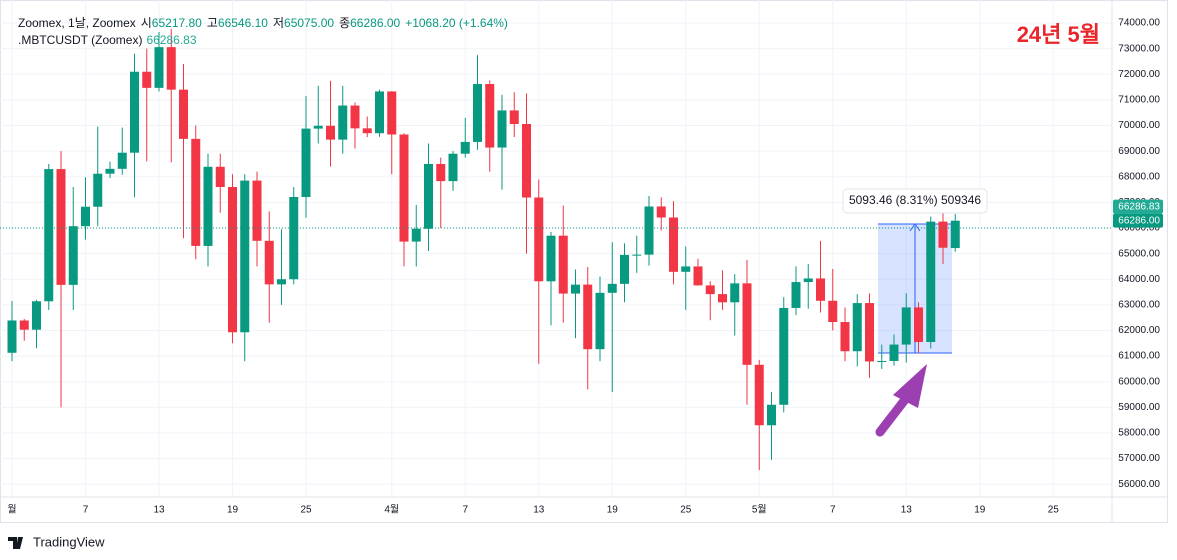 This screenshot has width=1177, height=560. What do you see at coordinates (910, 386) in the screenshot?
I see `pointer-arrow-head` at bounding box center [910, 386].